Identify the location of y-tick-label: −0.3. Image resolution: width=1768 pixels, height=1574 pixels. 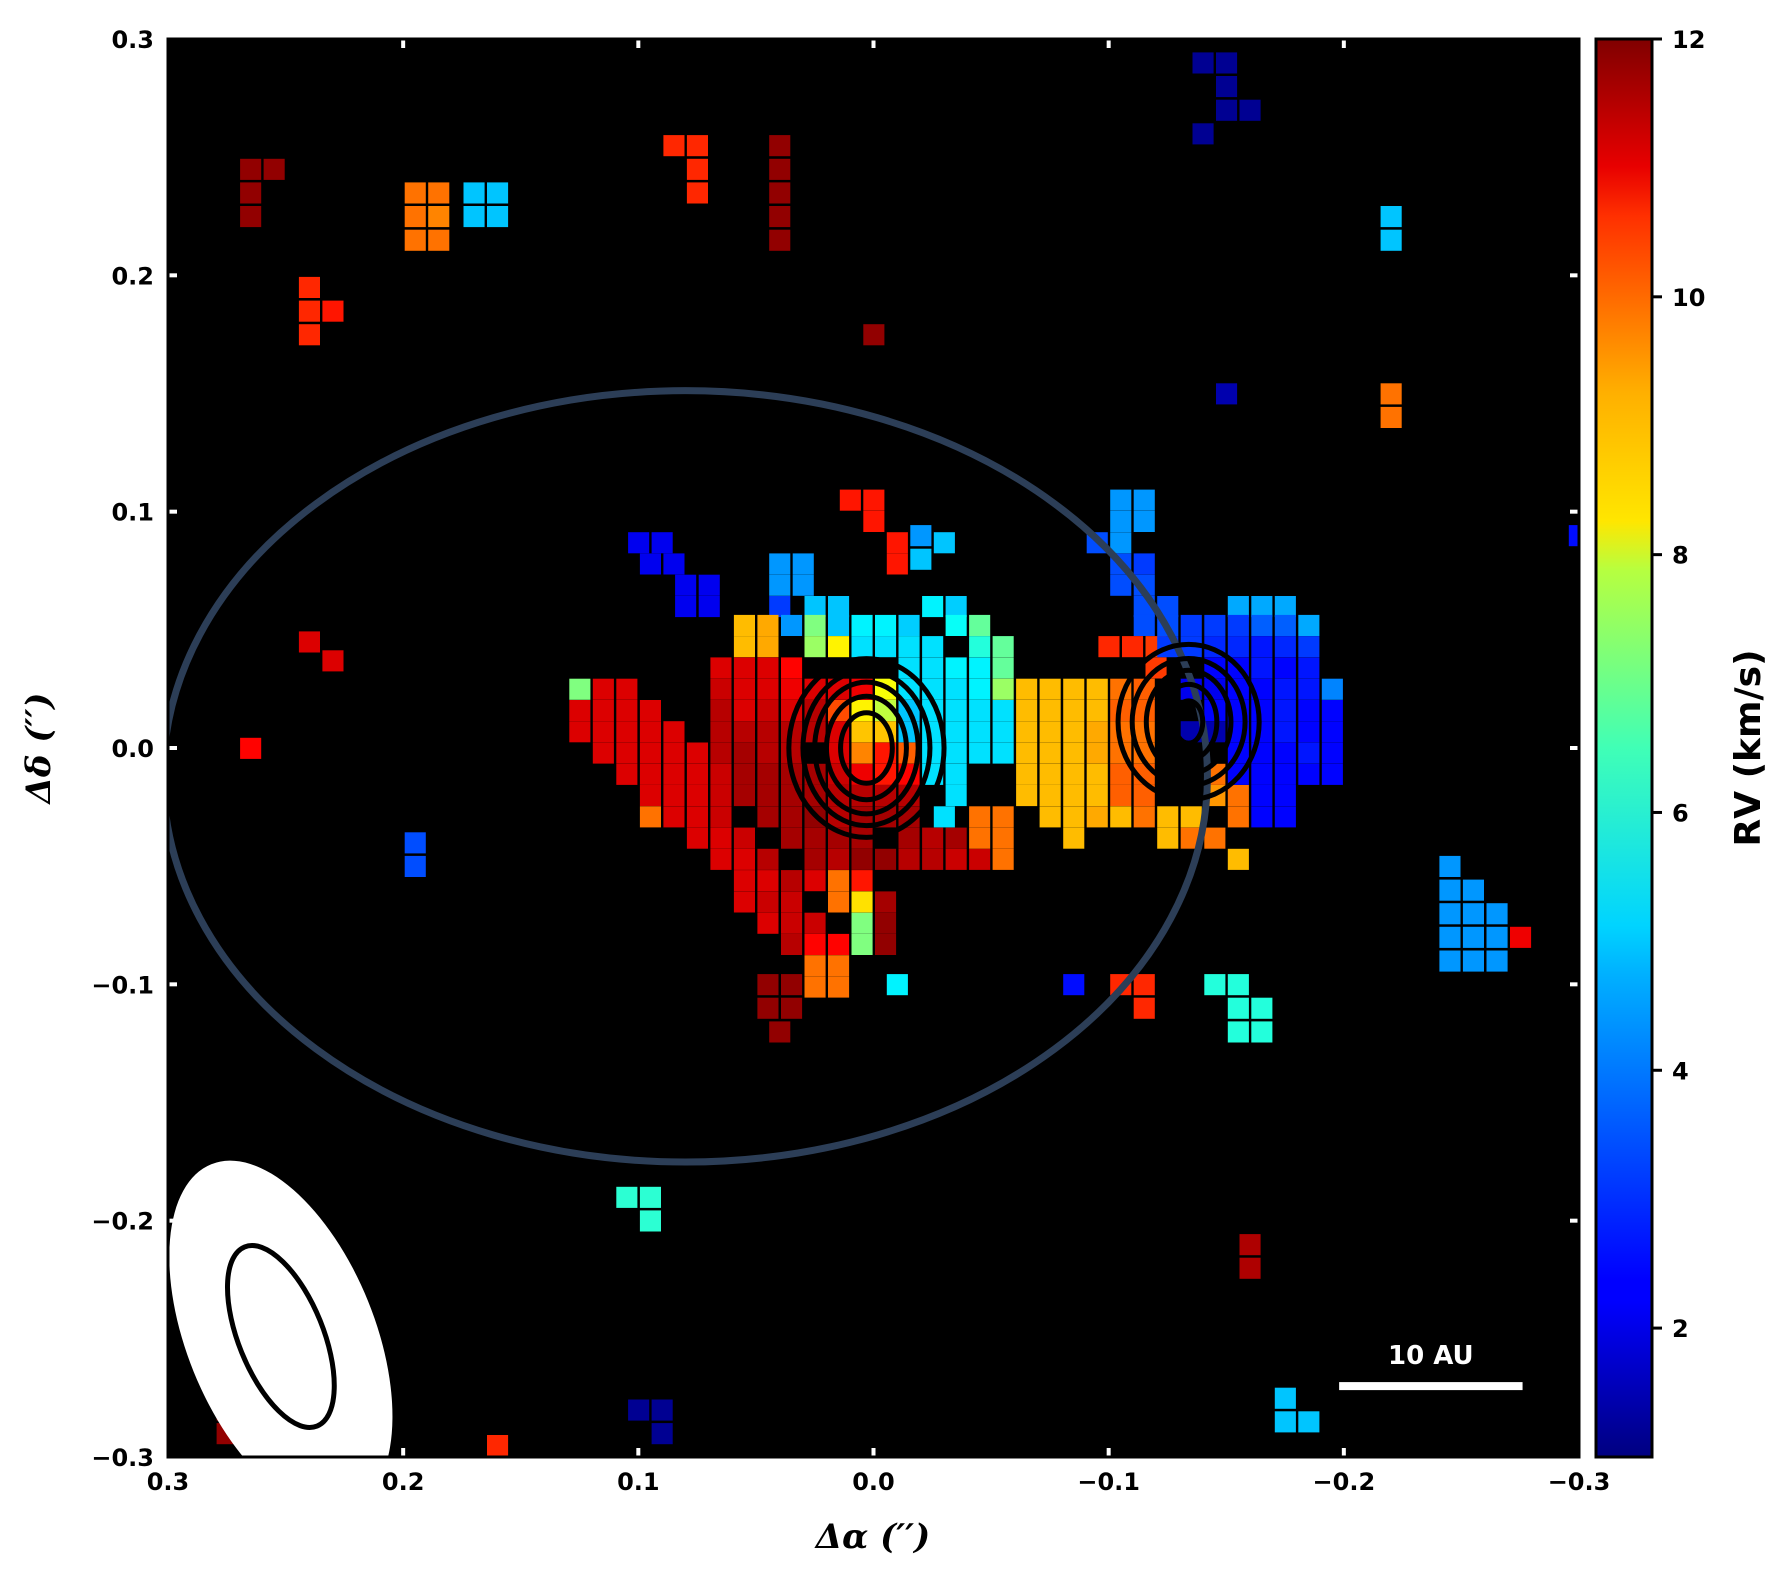
(122, 1458).